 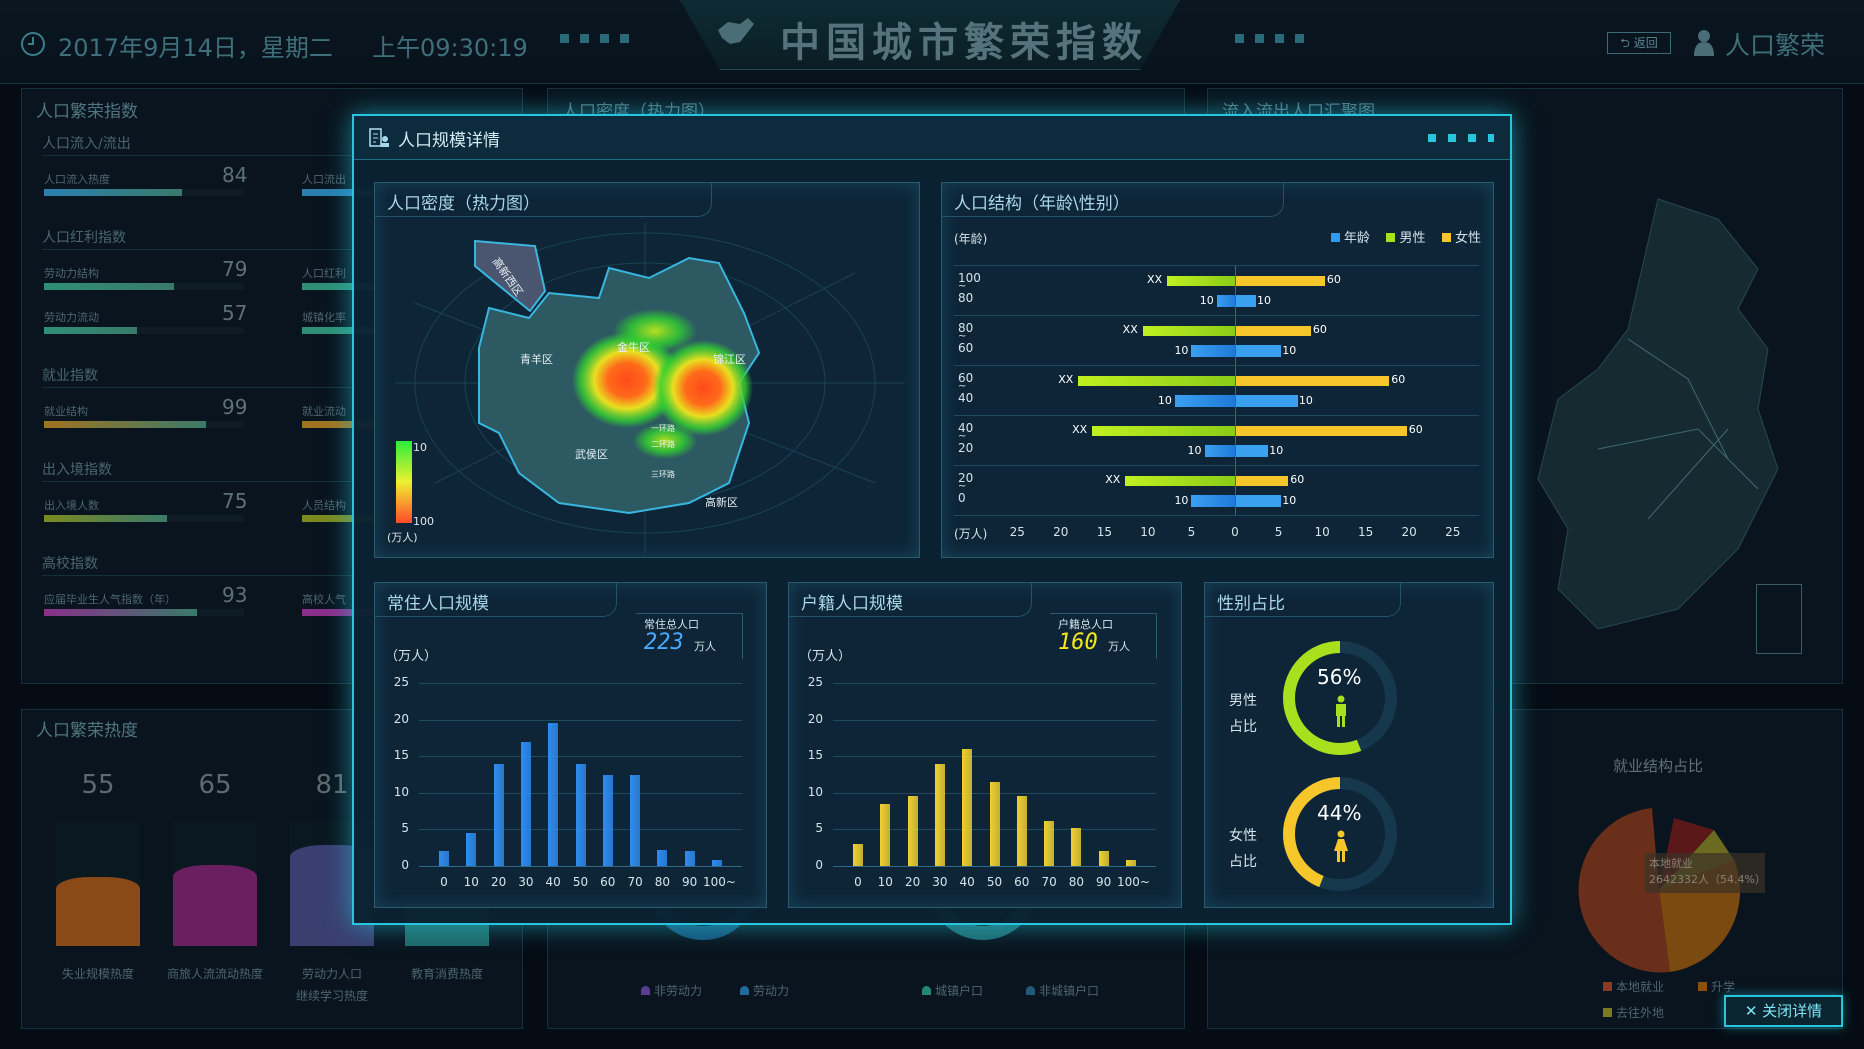 What do you see at coordinates (1341, 711) in the screenshot?
I see `male-icon` at bounding box center [1341, 711].